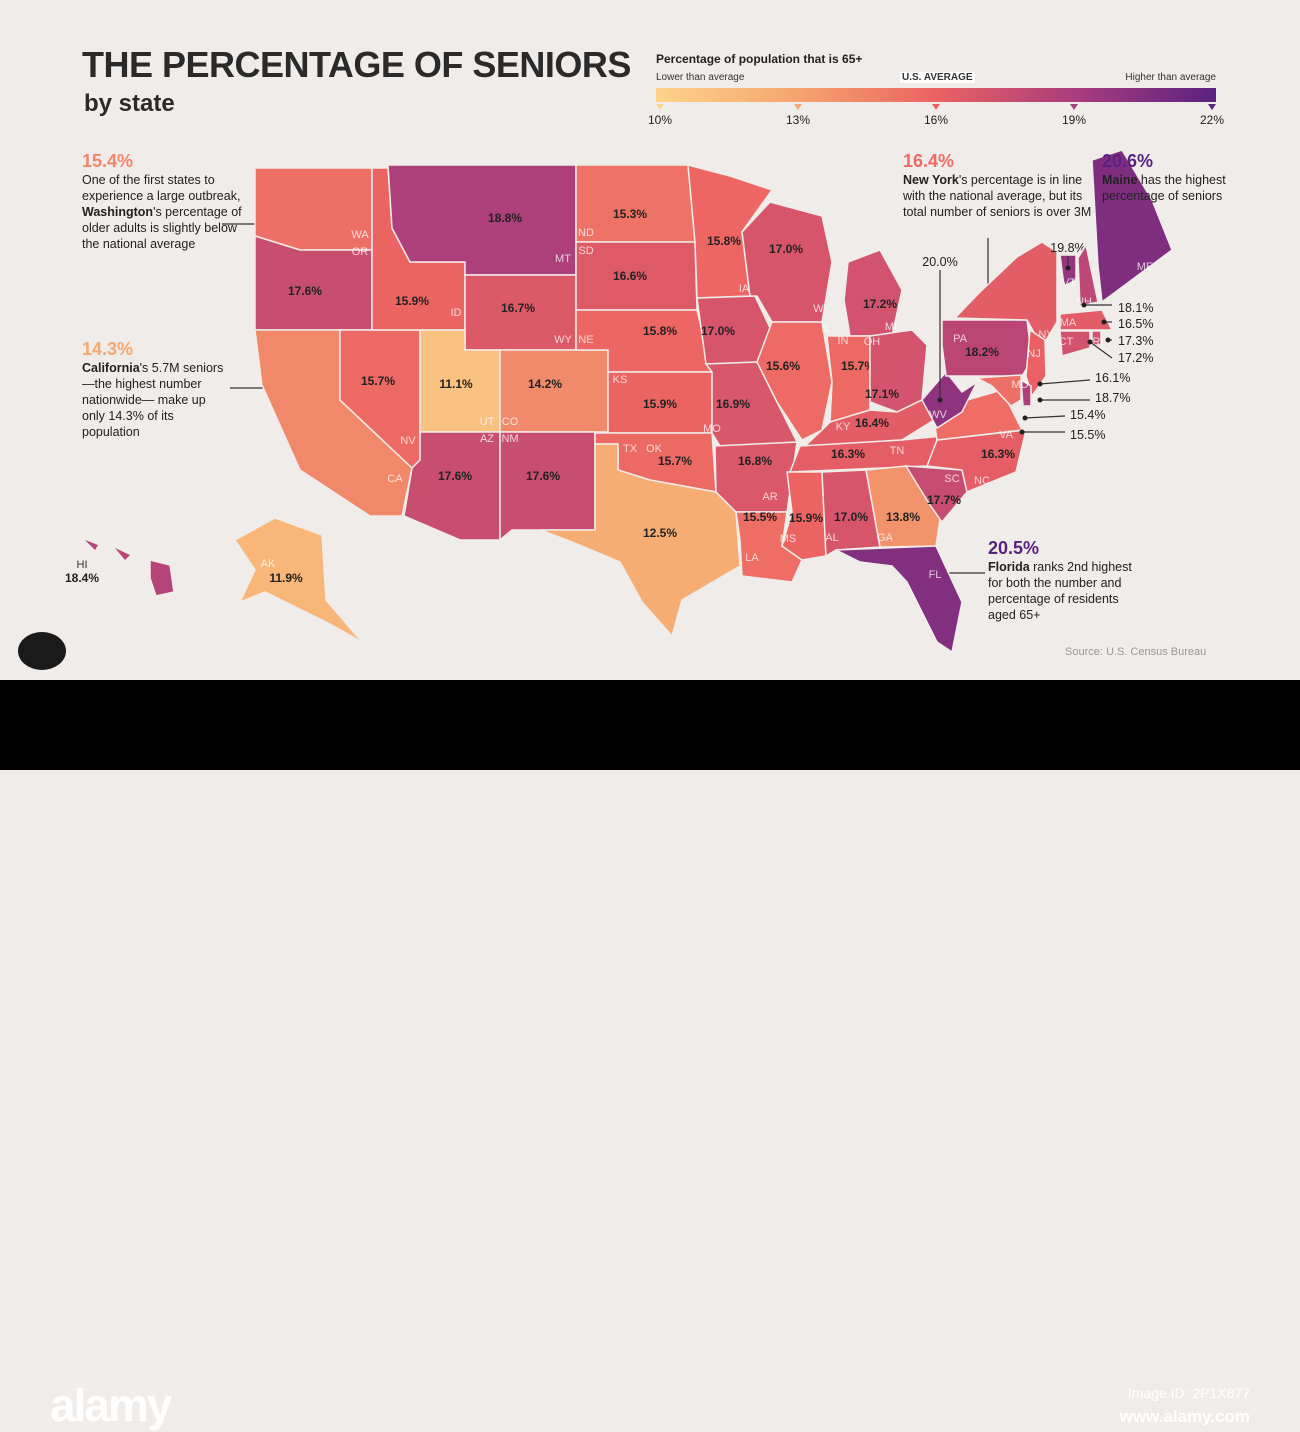 Image resolution: width=1300 pixels, height=1432 pixels. What do you see at coordinates (82, 578) in the screenshot?
I see `state-value-hi: 18.4%` at bounding box center [82, 578].